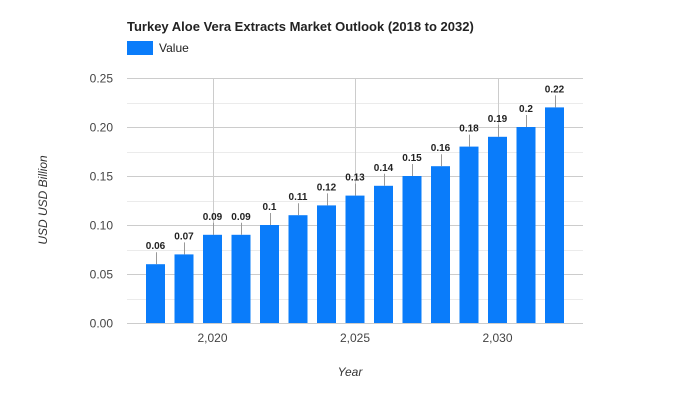 This screenshot has width=700, height=400. What do you see at coordinates (102, 324) in the screenshot?
I see `y-tick-label: 0.00` at bounding box center [102, 324].